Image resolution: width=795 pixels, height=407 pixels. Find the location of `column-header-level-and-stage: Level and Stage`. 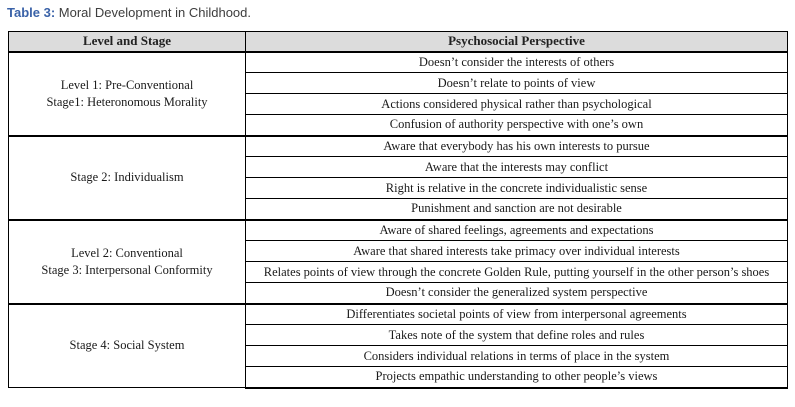

column-header-level-and-stage: Level and Stage is located at coordinates (127, 42).